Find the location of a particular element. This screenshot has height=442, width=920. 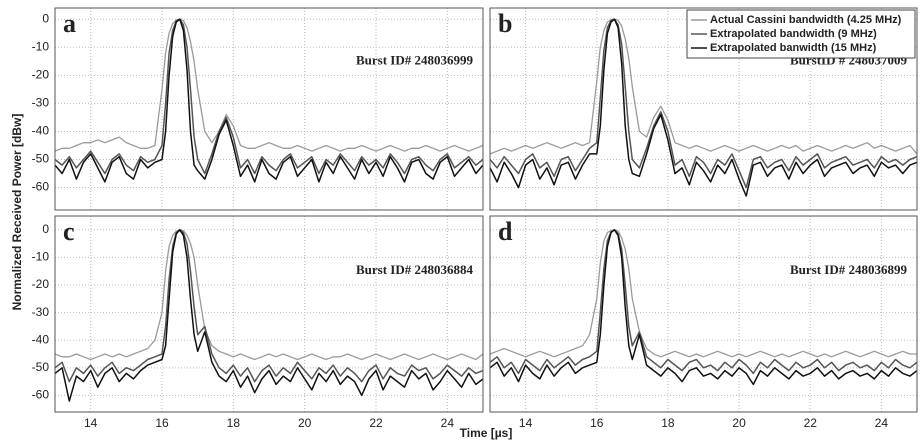

annotation: Burst ID# 248036999 is located at coordinates (415, 59).